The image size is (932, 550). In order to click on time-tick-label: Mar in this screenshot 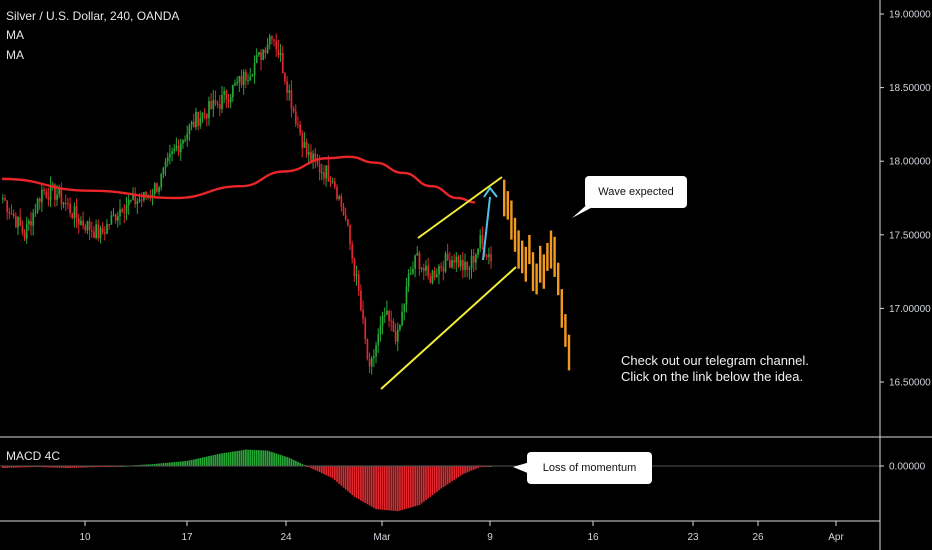, I will do `click(382, 537)`.